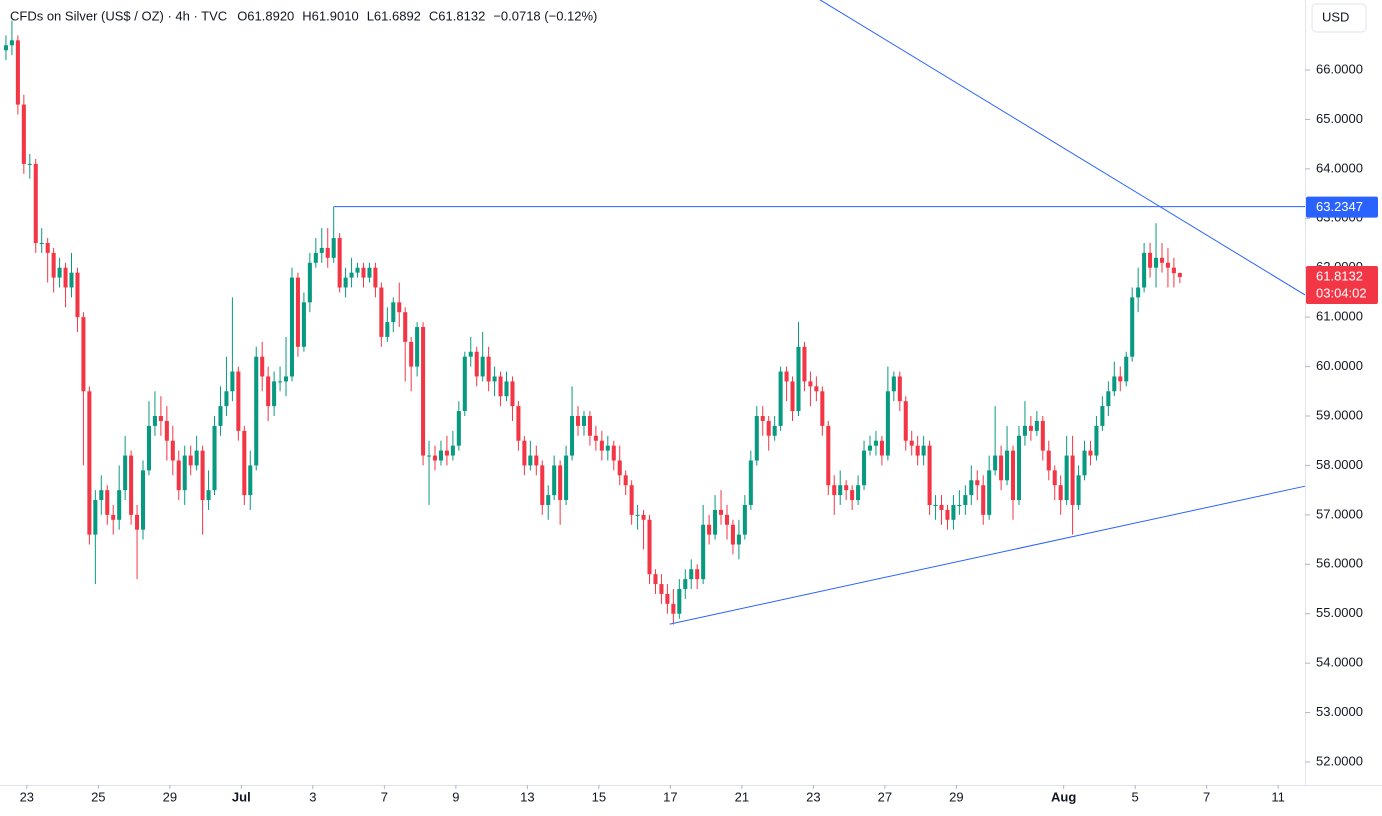  What do you see at coordinates (1335, 16) in the screenshot?
I see `currency-label: USD` at bounding box center [1335, 16].